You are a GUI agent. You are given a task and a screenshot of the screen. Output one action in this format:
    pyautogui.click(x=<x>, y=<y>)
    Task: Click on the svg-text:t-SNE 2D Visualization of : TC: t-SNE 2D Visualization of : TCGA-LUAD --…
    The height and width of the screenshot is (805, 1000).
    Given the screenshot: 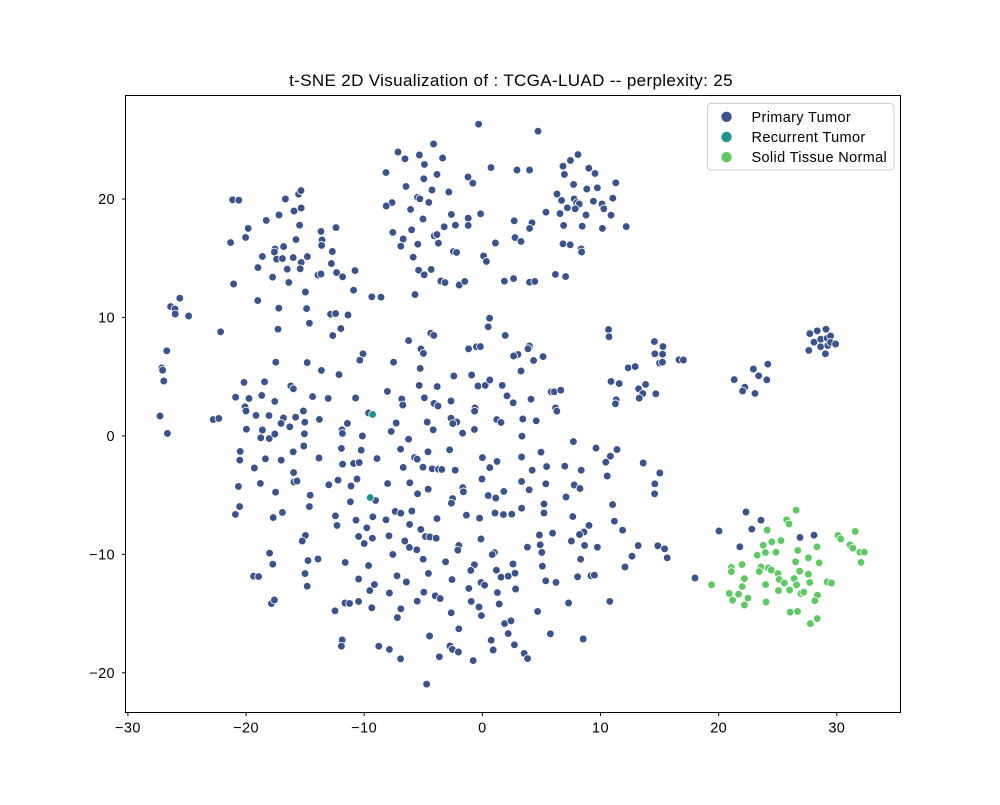 What is the action you would take?
    pyautogui.click(x=511, y=80)
    